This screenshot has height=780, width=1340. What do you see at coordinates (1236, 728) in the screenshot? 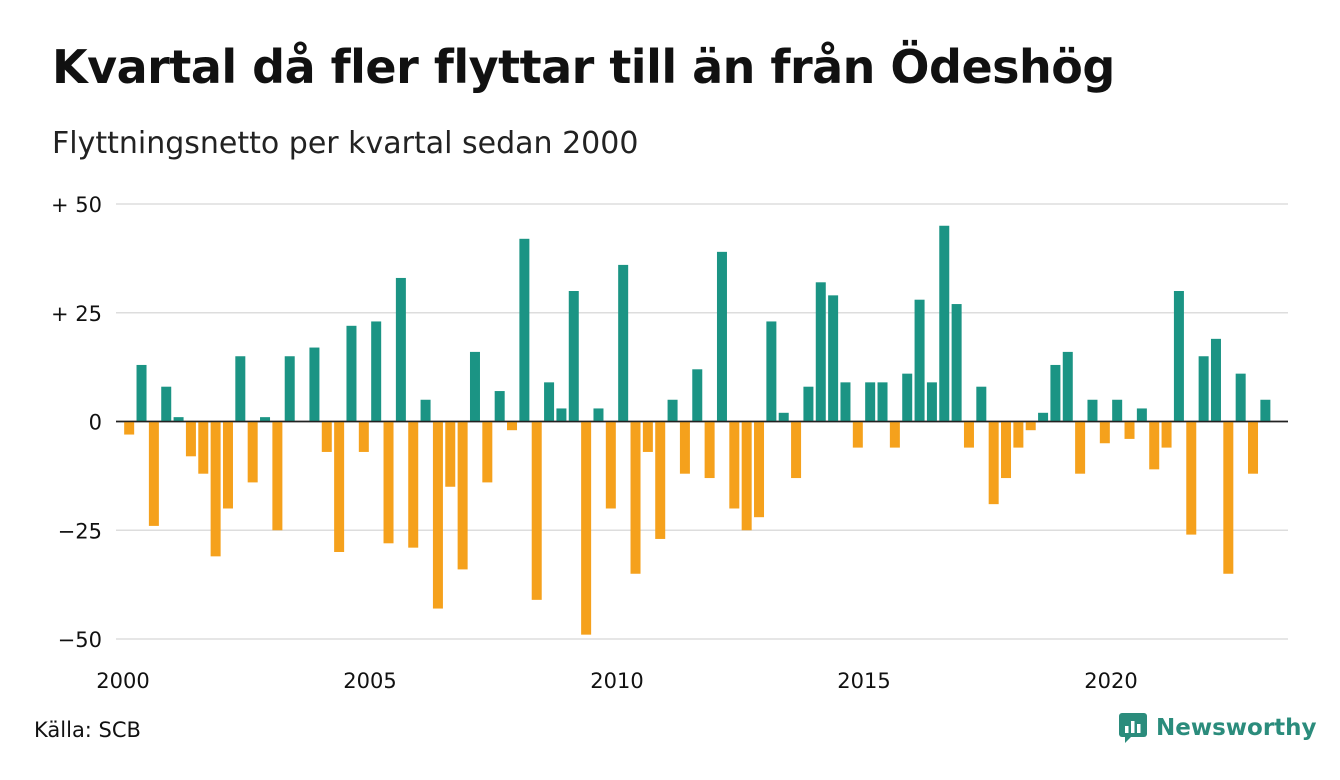
I see `brand-name: Newsworthy` at bounding box center [1236, 728].